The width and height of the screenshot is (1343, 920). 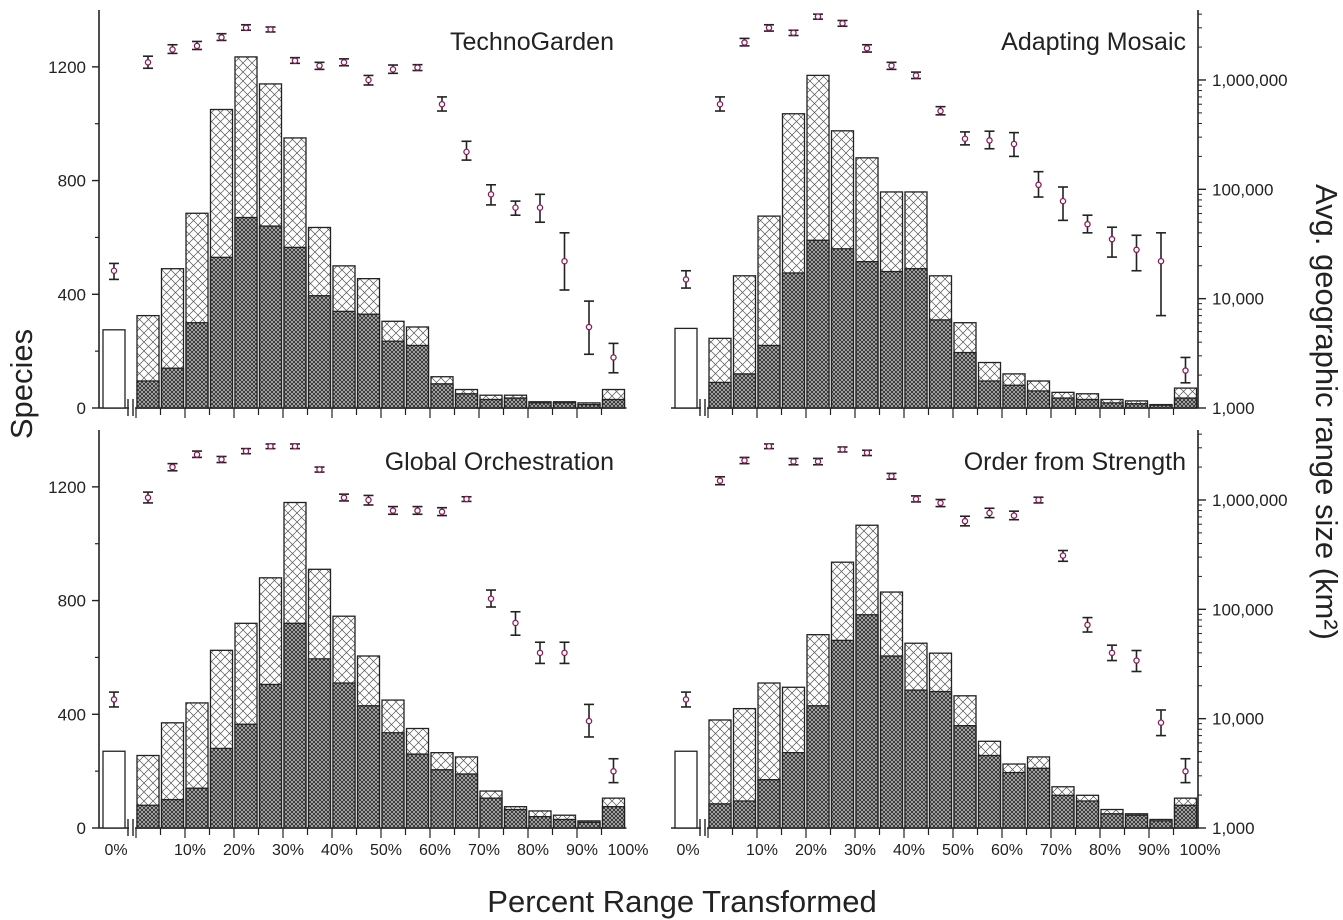 What do you see at coordinates (1007, 850) in the screenshot?
I see `x-tick-label: 60%` at bounding box center [1007, 850].